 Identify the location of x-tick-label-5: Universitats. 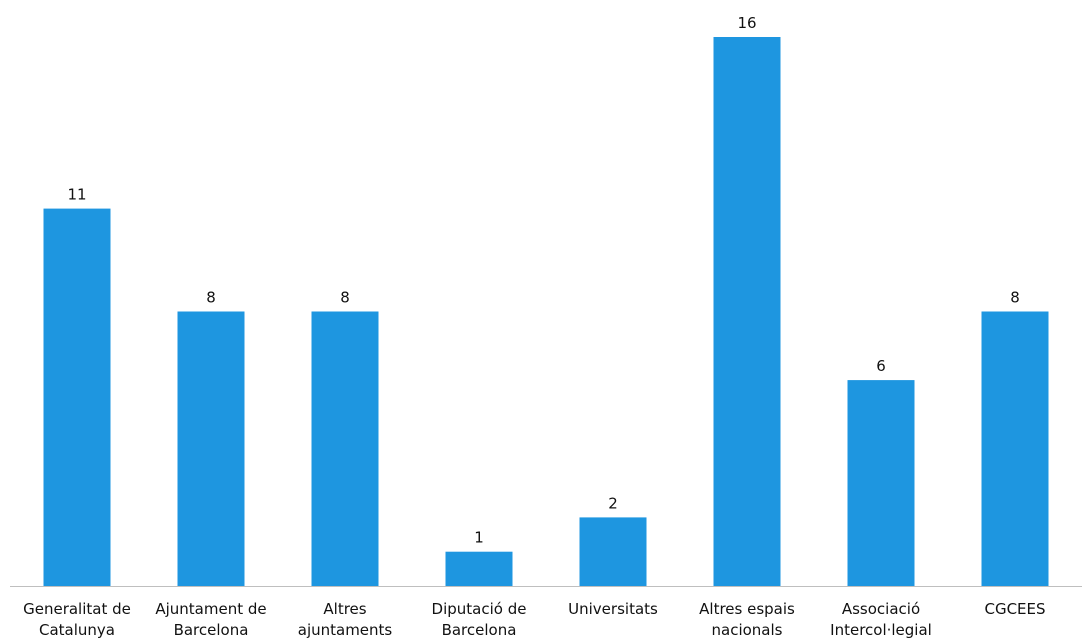
(613, 609).